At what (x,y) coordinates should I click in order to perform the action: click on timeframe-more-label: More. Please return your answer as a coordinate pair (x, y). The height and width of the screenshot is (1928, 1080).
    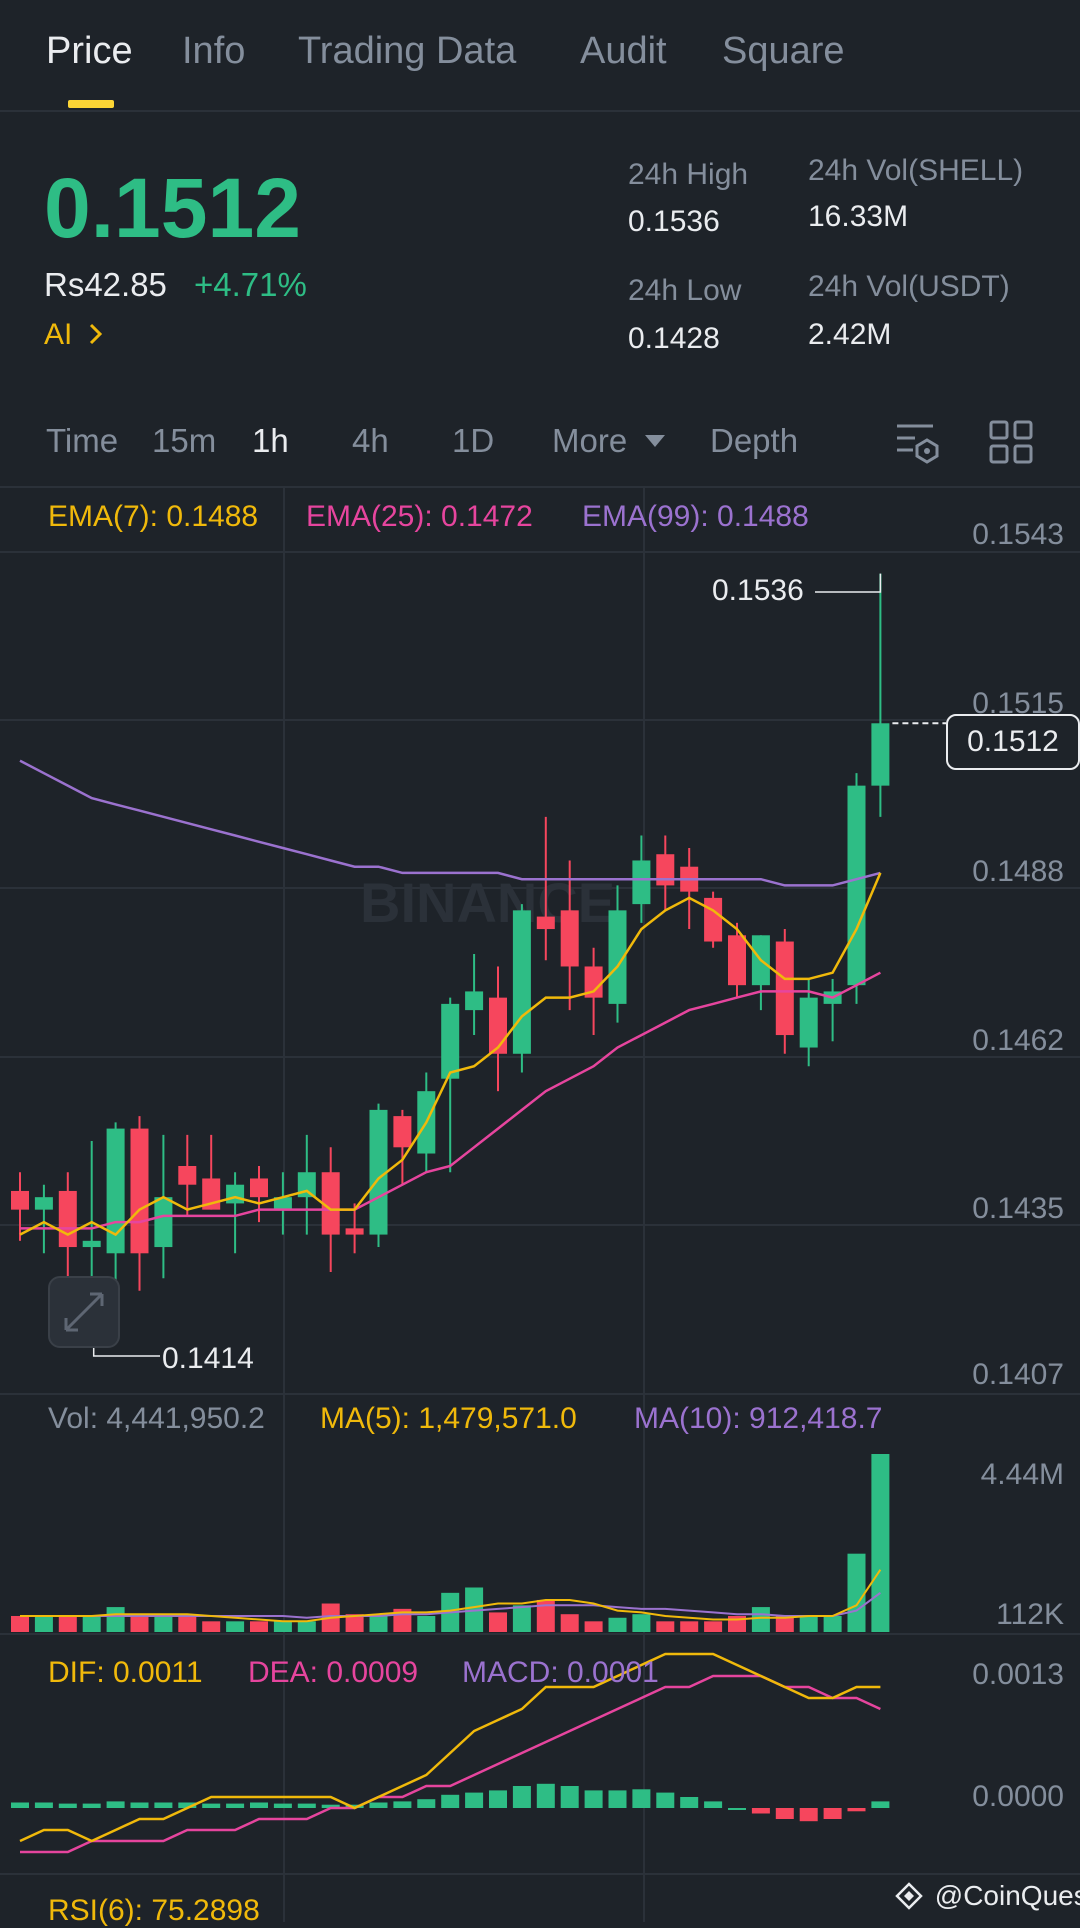
    Looking at the image, I should click on (590, 440).